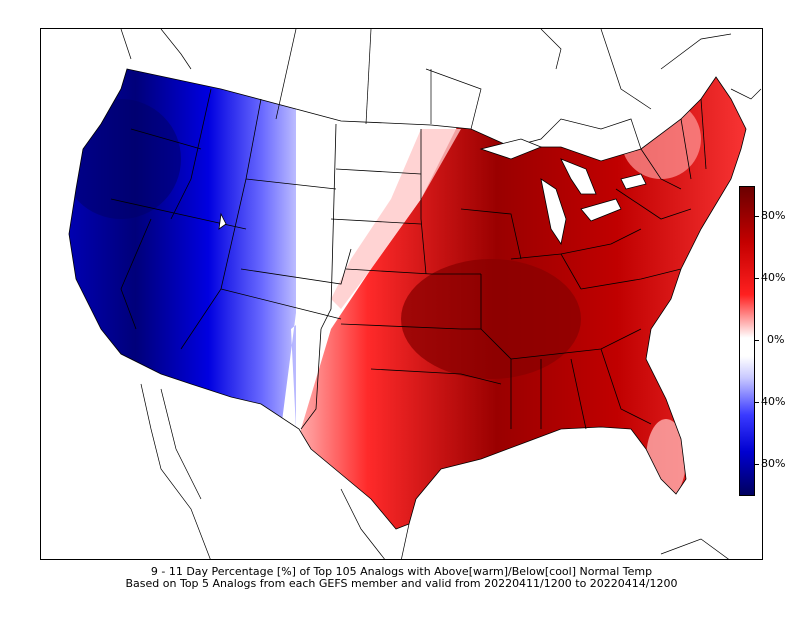 The image size is (803, 620). What do you see at coordinates (776, 339) in the screenshot?
I see `colorbar-label: 0%` at bounding box center [776, 339].